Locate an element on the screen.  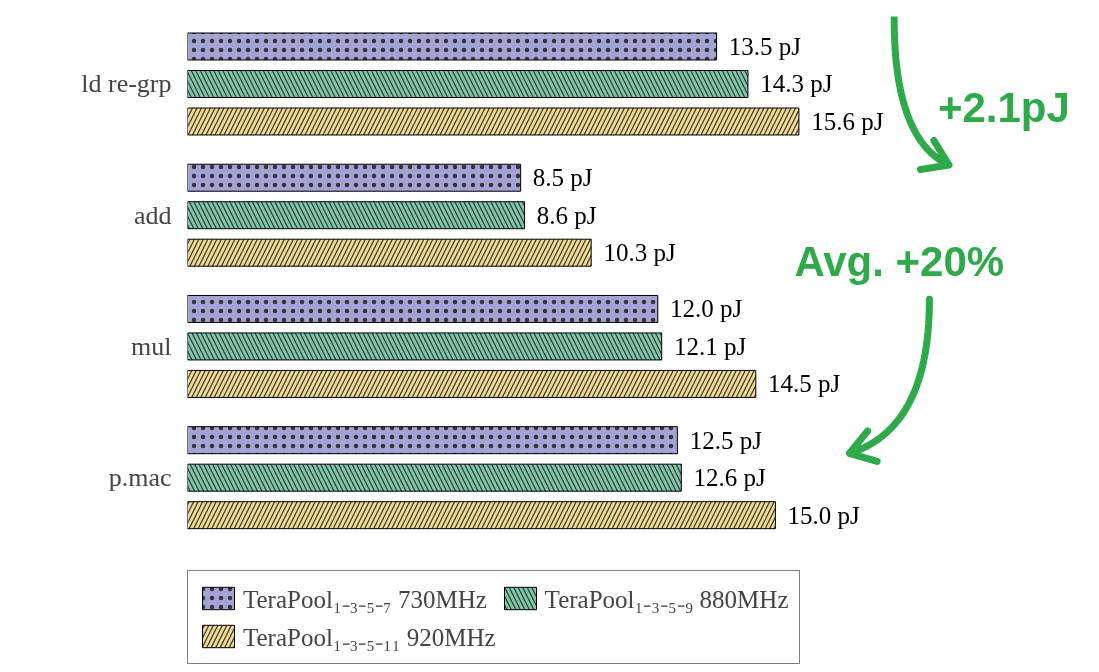
data-label: 12.5 pJ is located at coordinates (726, 440).